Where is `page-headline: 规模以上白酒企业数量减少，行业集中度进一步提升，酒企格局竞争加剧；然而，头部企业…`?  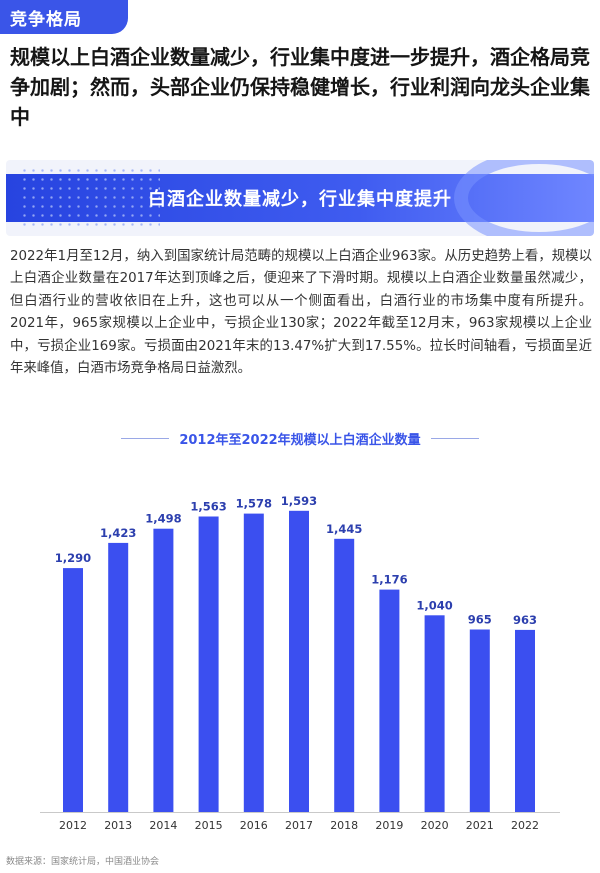
page-headline: 规模以上白酒企业数量减少，行业集中度进一步提升，酒企格局竞争加剧；然而，头部企业… is located at coordinates (300, 87).